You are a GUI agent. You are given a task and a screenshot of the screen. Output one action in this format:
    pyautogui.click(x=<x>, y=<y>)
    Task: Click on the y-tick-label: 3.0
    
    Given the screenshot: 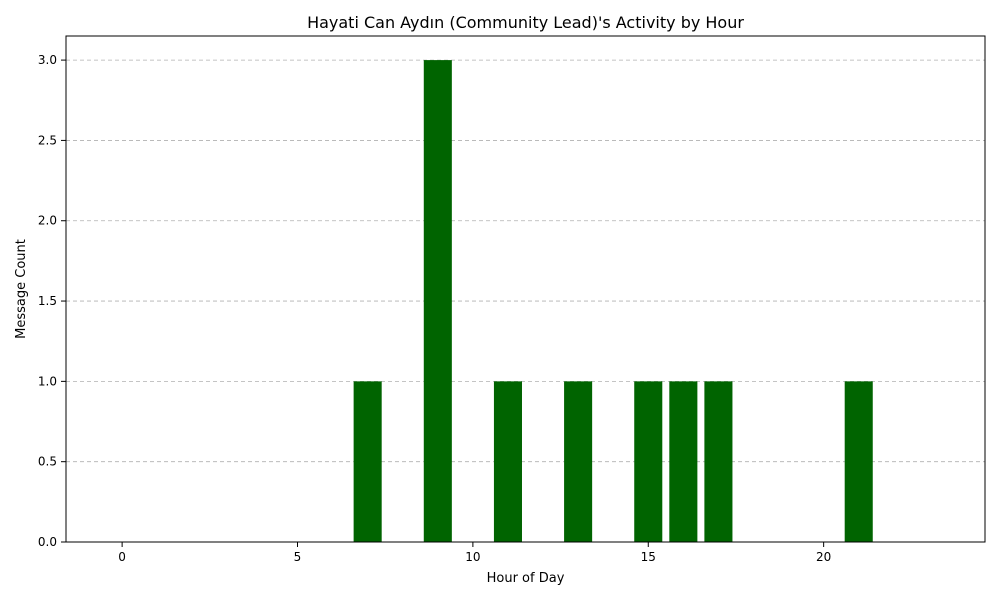 What is the action you would take?
    pyautogui.click(x=47, y=60)
    